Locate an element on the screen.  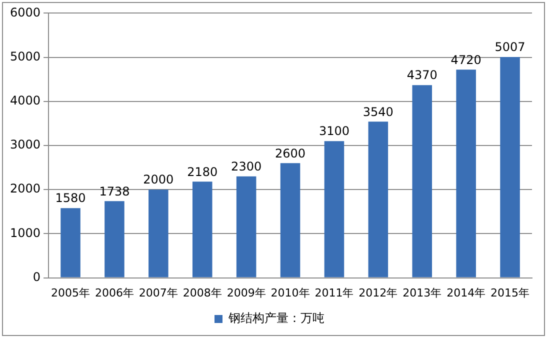
x-tick-label: 2011年 is located at coordinates (334, 293).